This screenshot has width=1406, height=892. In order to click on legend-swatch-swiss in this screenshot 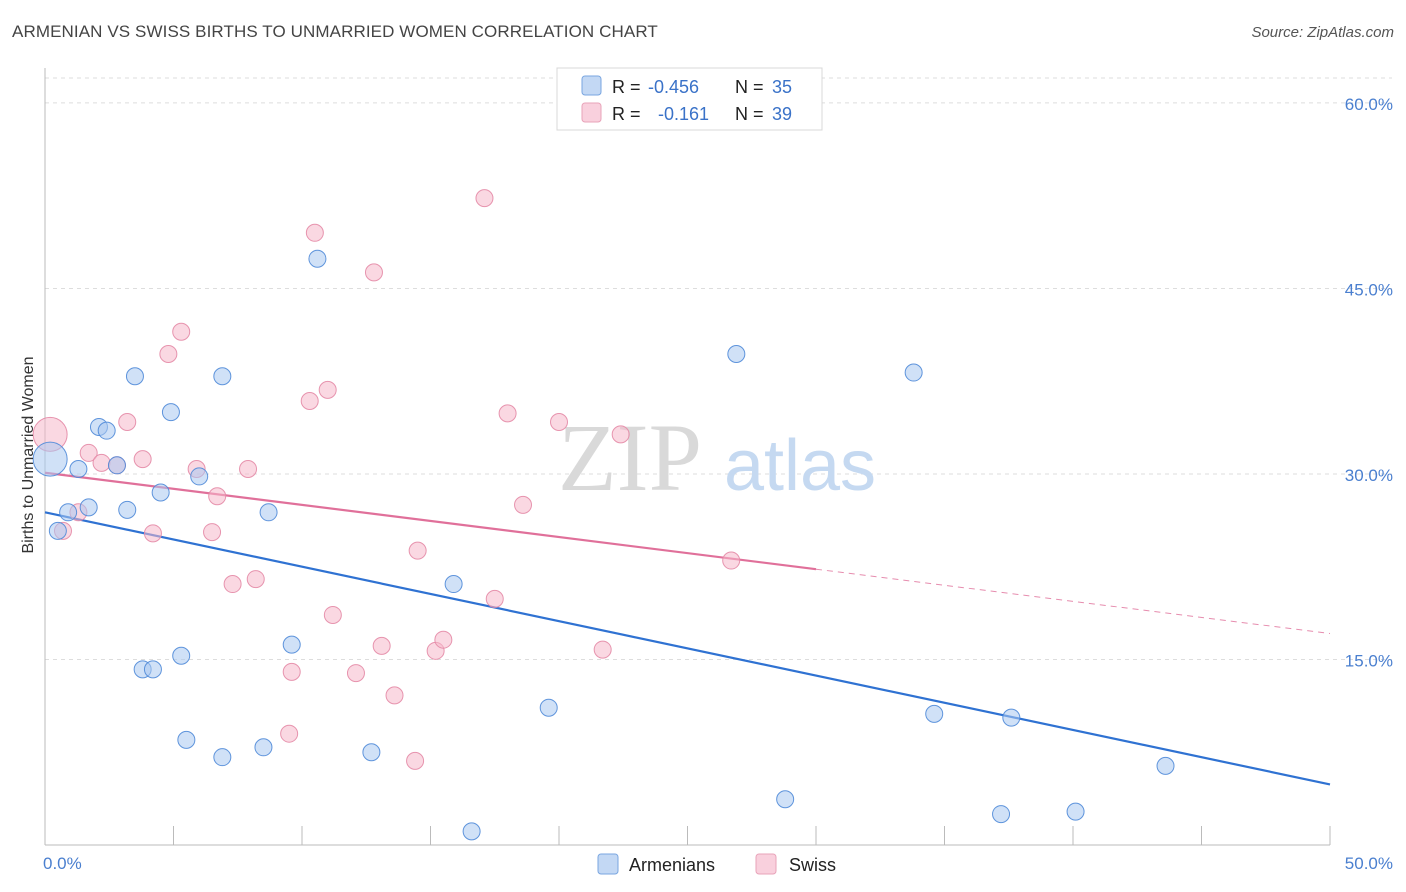, I will do `click(591, 112)`.